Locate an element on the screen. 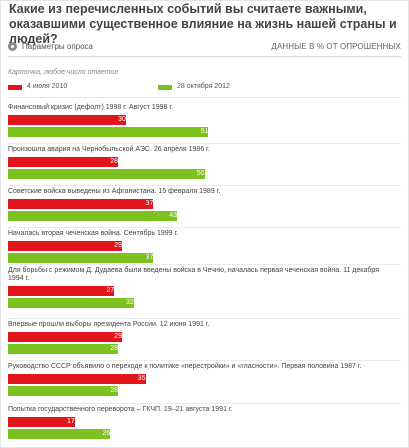 The width and height of the screenshot is (409, 448). bar-value-label: 27 is located at coordinates (110, 290).